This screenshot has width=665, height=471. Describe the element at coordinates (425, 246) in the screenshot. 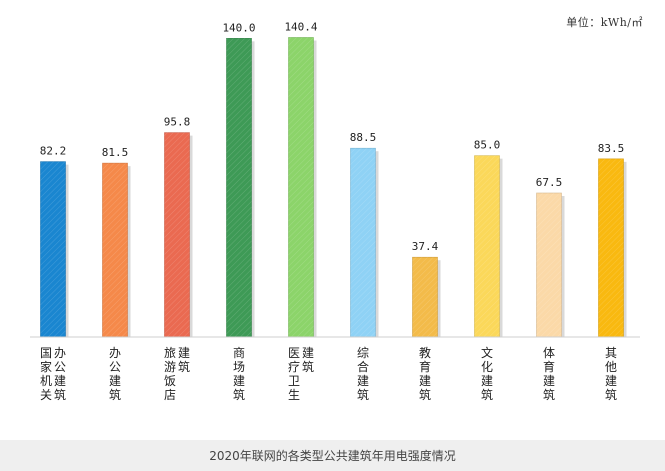

I see `value-label-6: 37.4` at that location.